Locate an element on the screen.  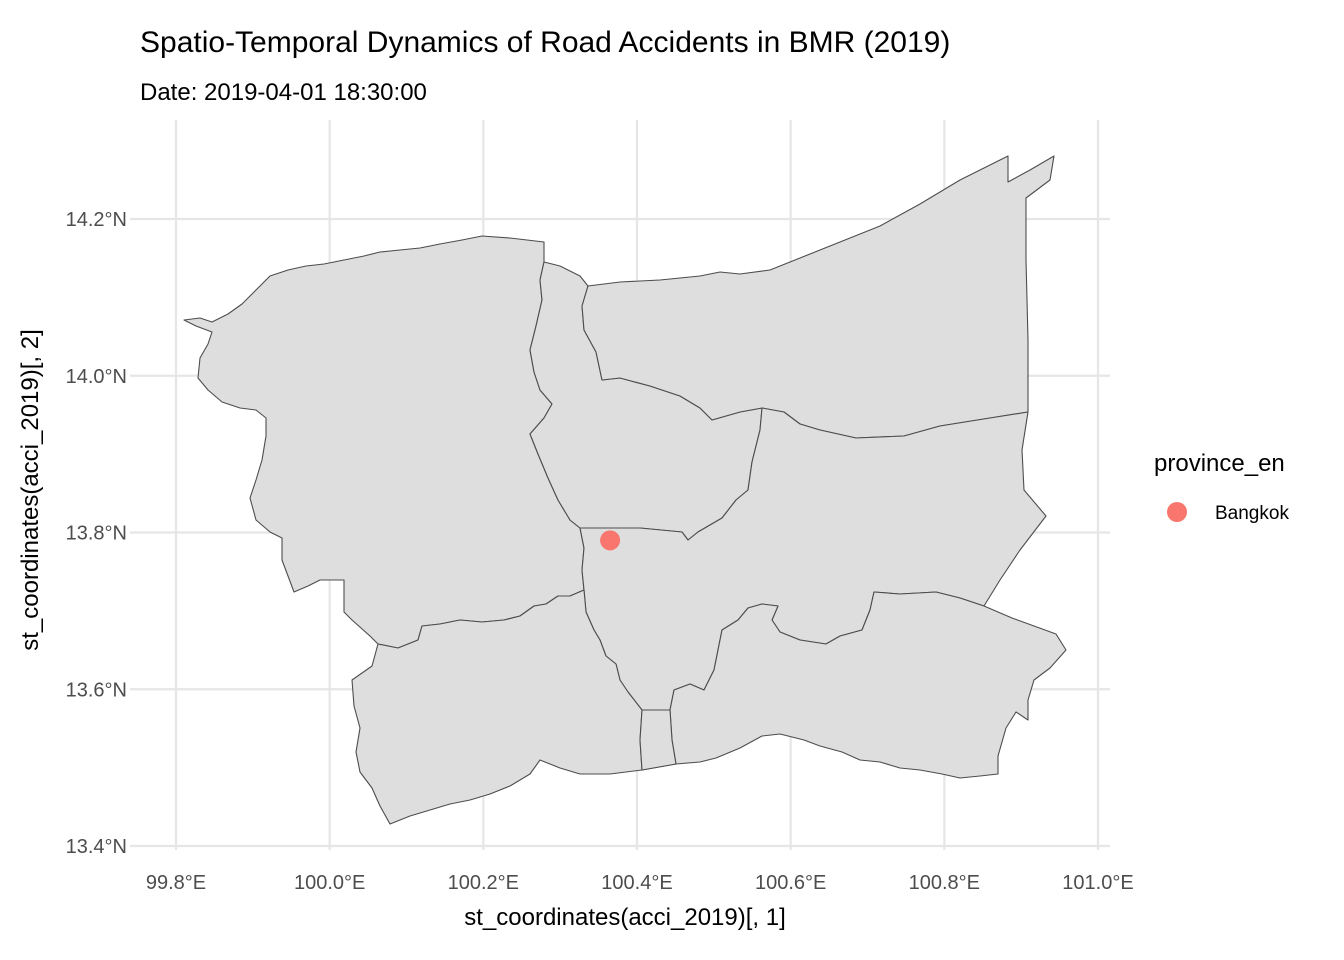
y-axis-ticks: 13.4°N 13.6°N 13.8°N 14.0°N 14.2°N is located at coordinates (96, 533).